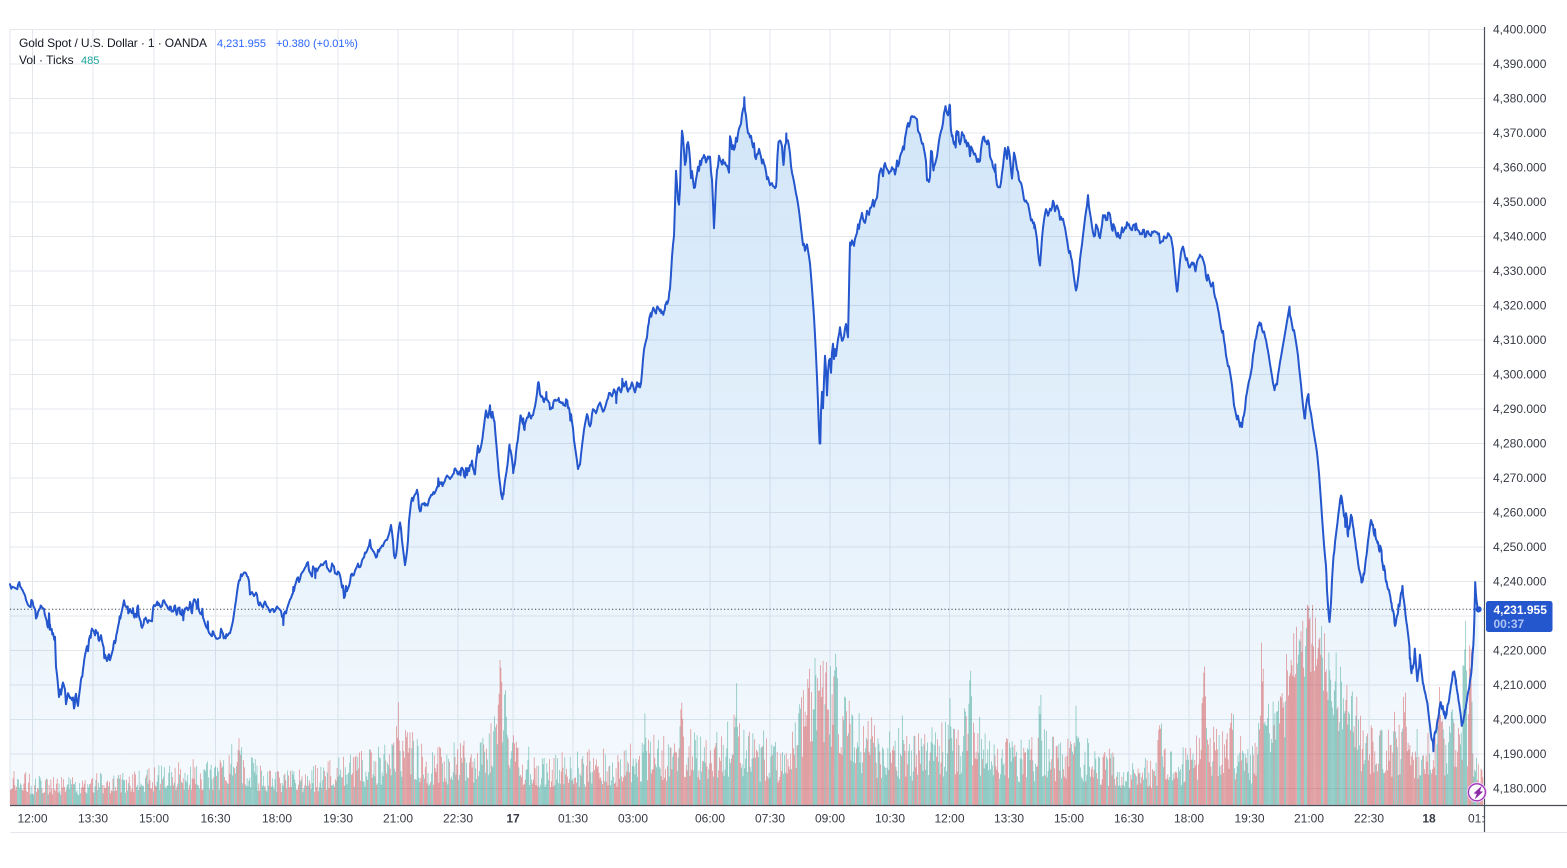 The image size is (1567, 868). I want to click on svg-text: 4,220.000, so click(1520, 651).